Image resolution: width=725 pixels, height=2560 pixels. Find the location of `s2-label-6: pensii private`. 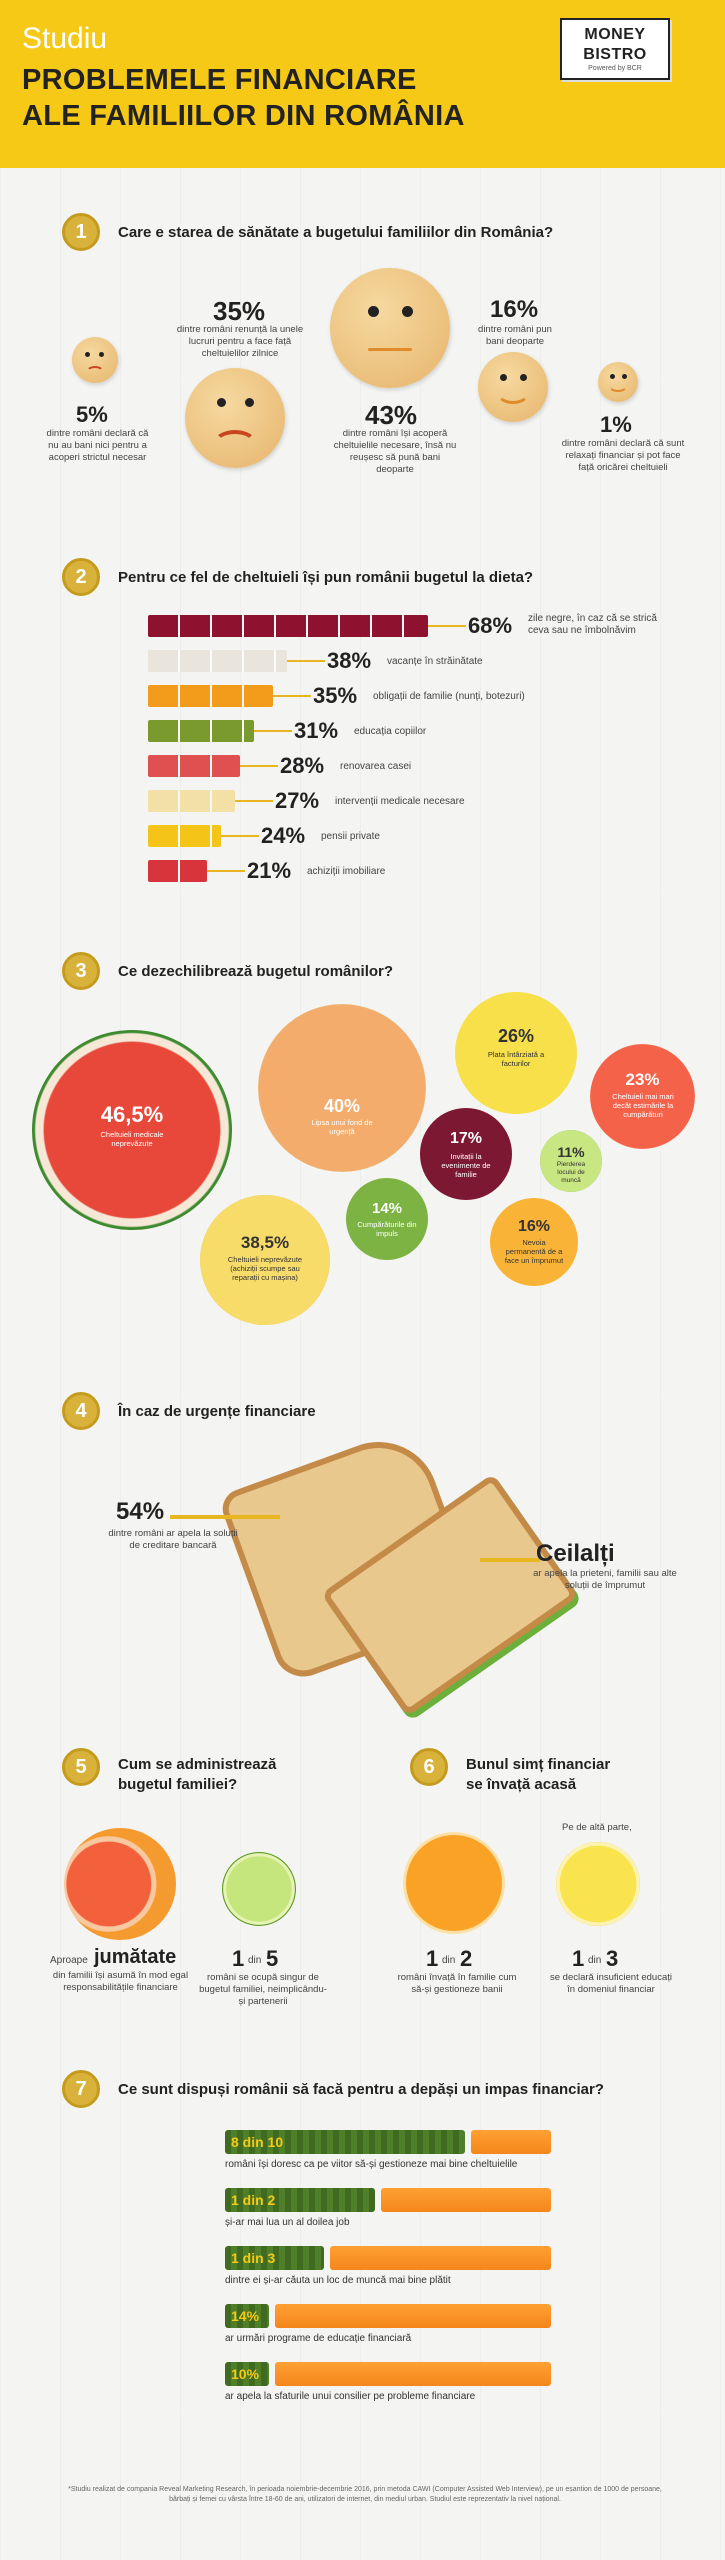

s2-label-6: pensii private is located at coordinates (350, 836).